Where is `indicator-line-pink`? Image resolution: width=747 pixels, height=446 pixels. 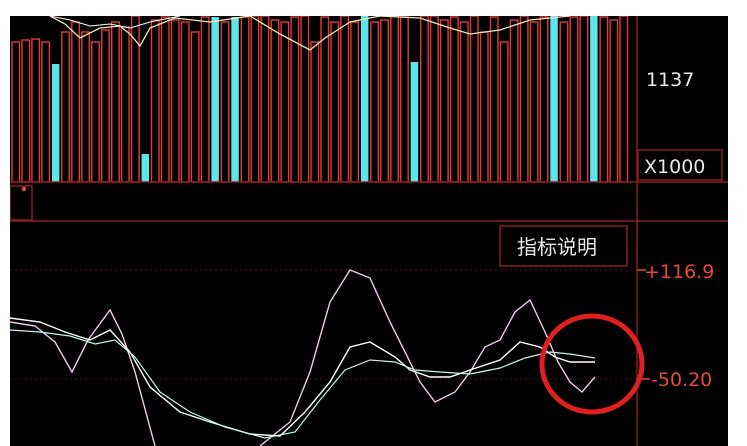 indicator-line-pink is located at coordinates (83, 377).